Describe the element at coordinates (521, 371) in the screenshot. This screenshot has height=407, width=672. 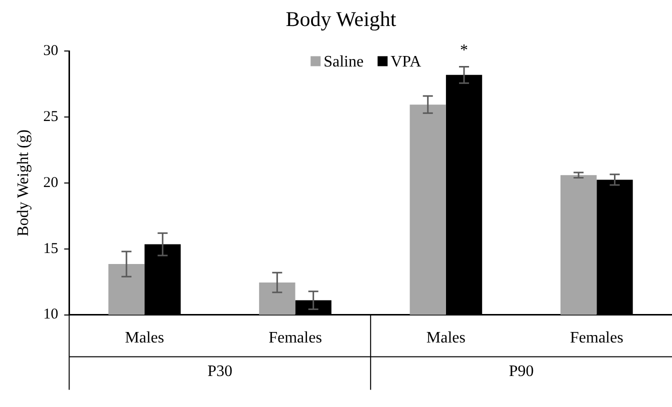
I see `text: P90` at that location.